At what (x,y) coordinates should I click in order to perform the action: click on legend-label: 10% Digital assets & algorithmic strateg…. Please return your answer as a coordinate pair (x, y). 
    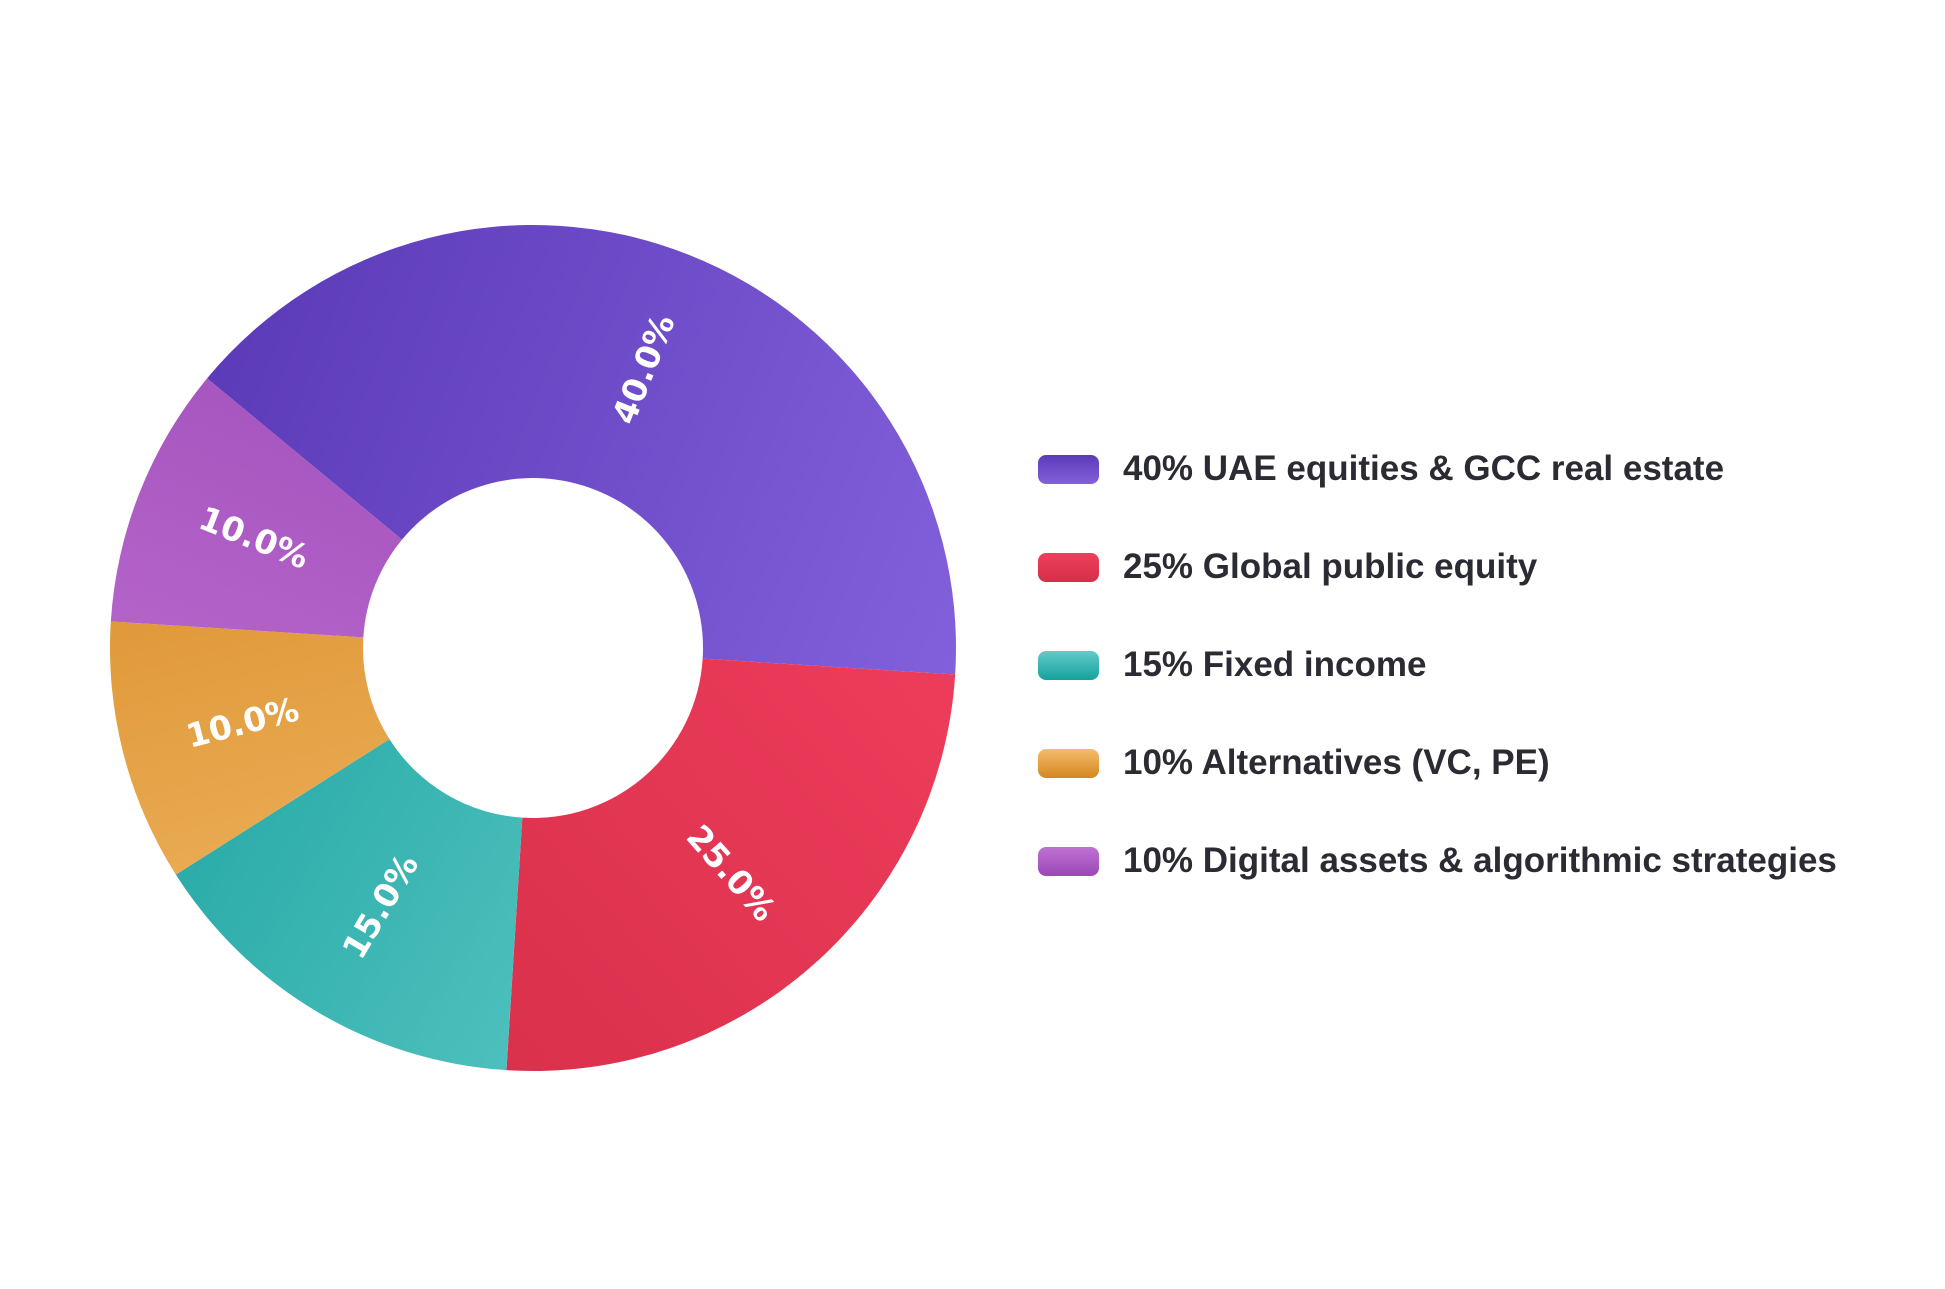
    Looking at the image, I should click on (1480, 860).